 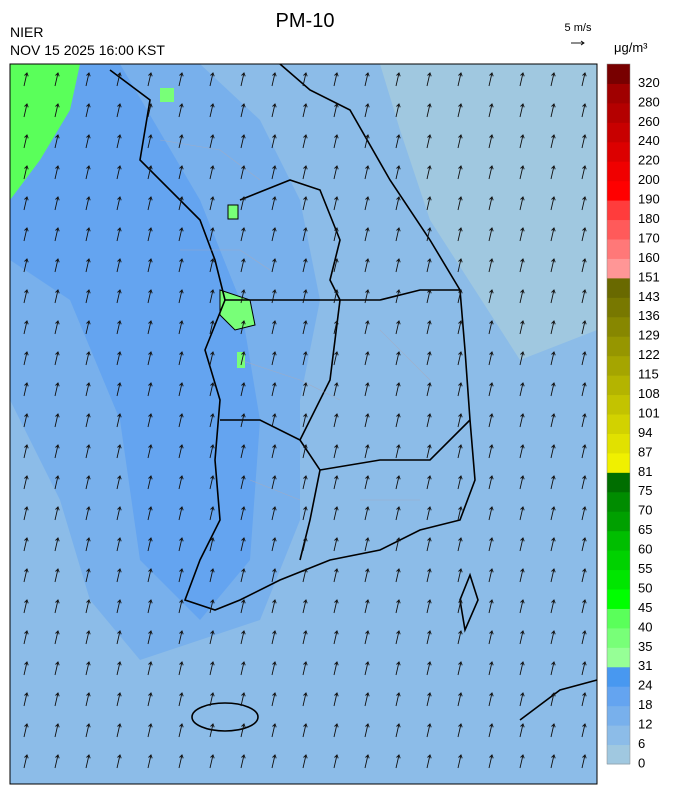 What do you see at coordinates (649, 237) in the screenshot?
I see `legend-label: 170` at bounding box center [649, 237].